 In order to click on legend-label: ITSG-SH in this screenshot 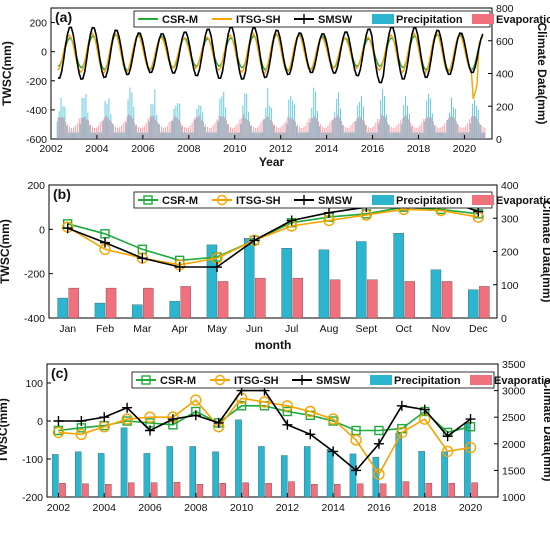, I will do `click(258, 201)`.